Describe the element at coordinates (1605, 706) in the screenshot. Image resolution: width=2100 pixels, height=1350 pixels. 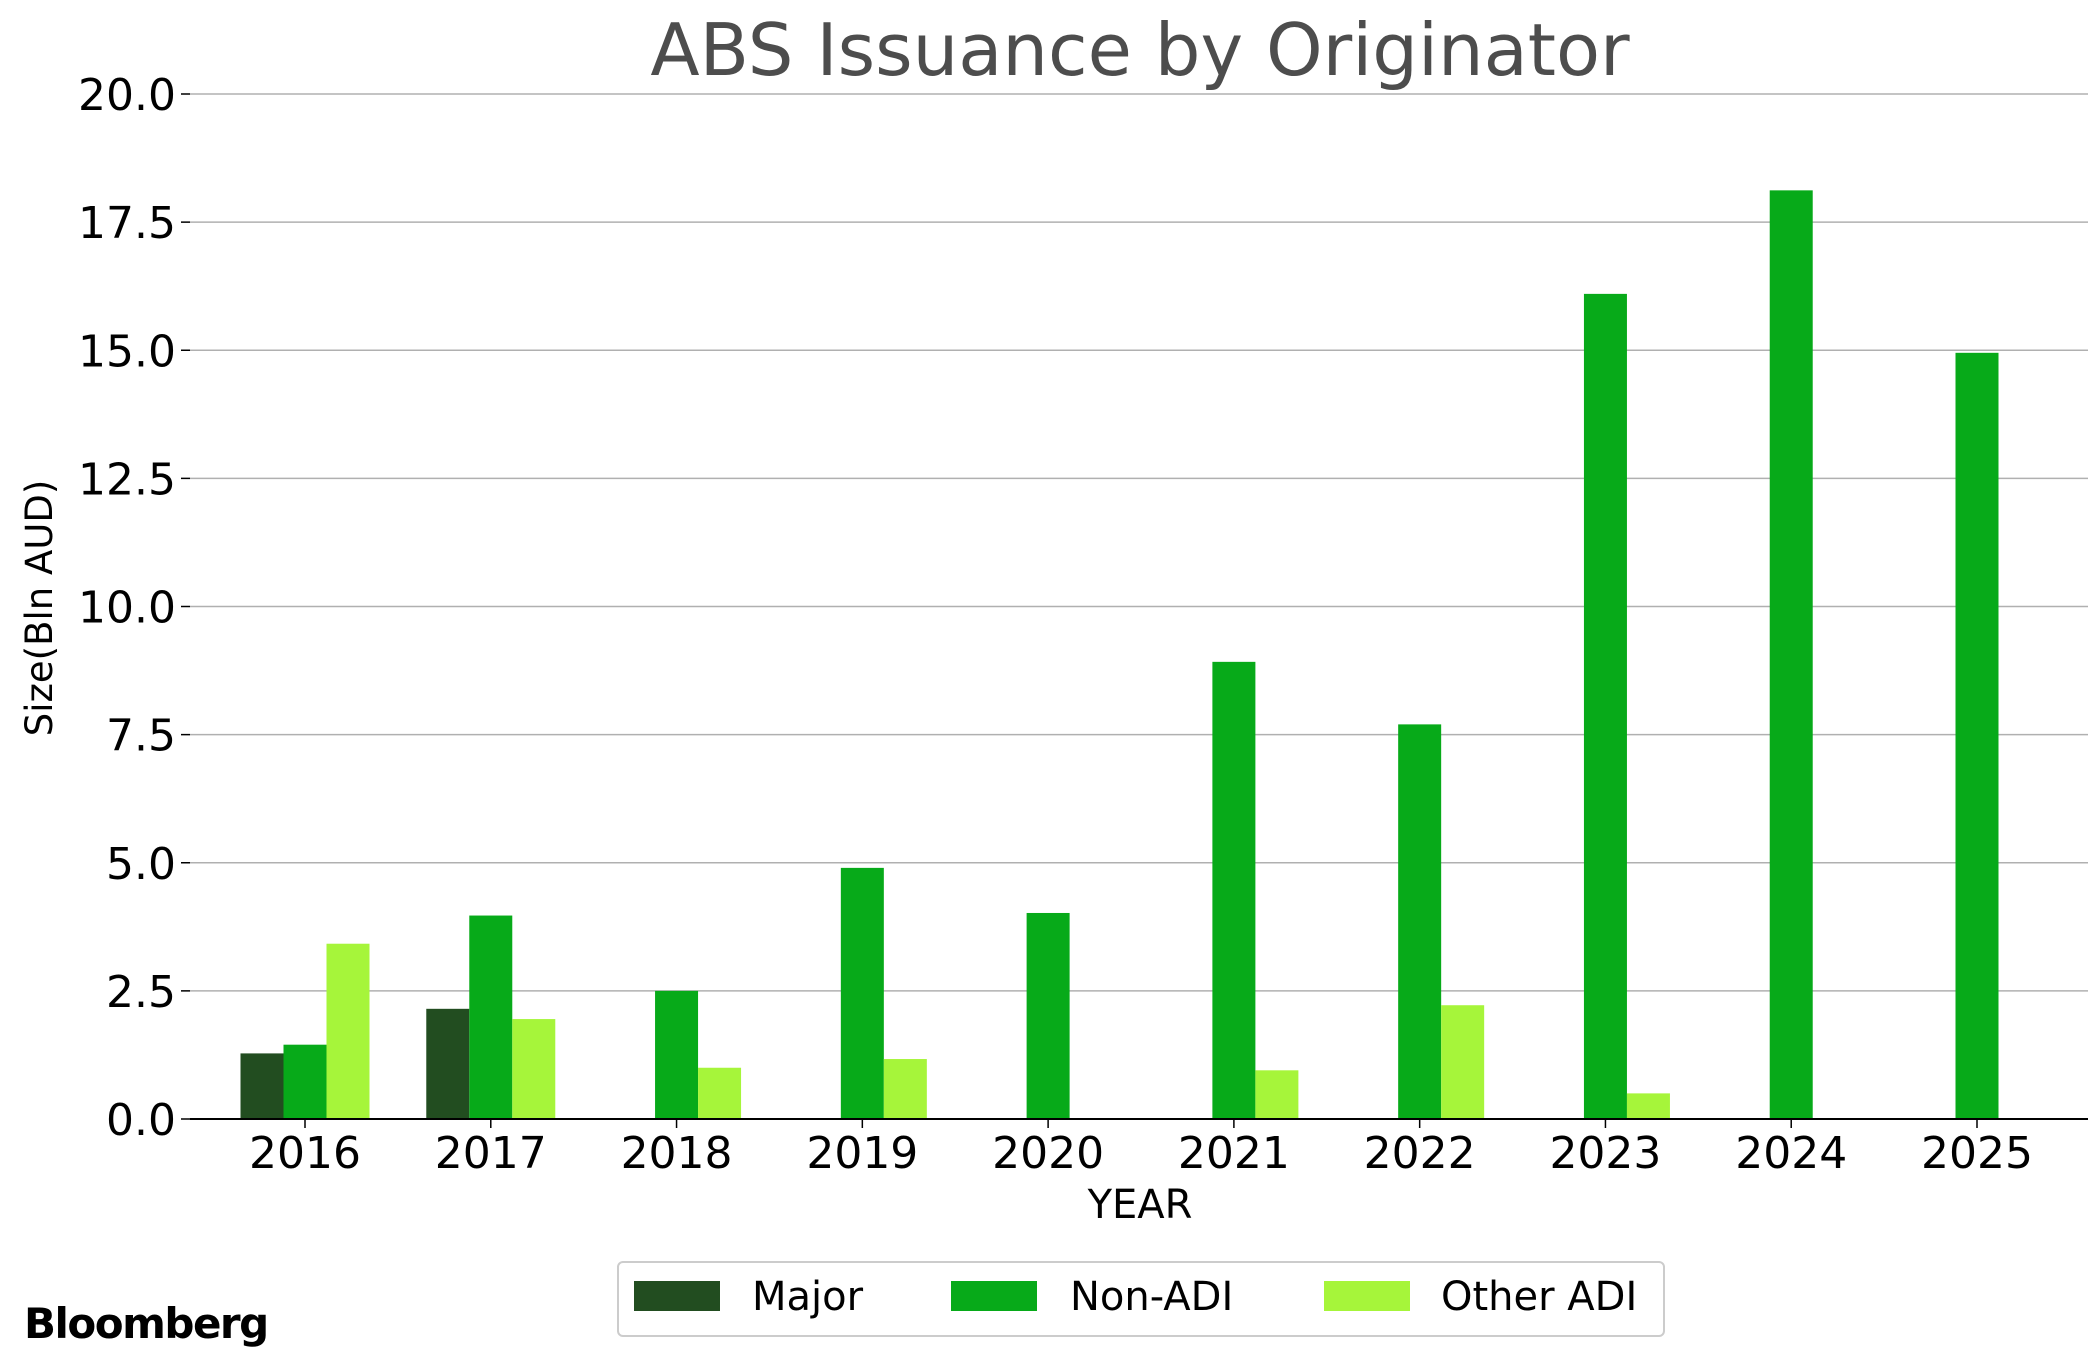
I see `bar-non-adi-2023` at that location.